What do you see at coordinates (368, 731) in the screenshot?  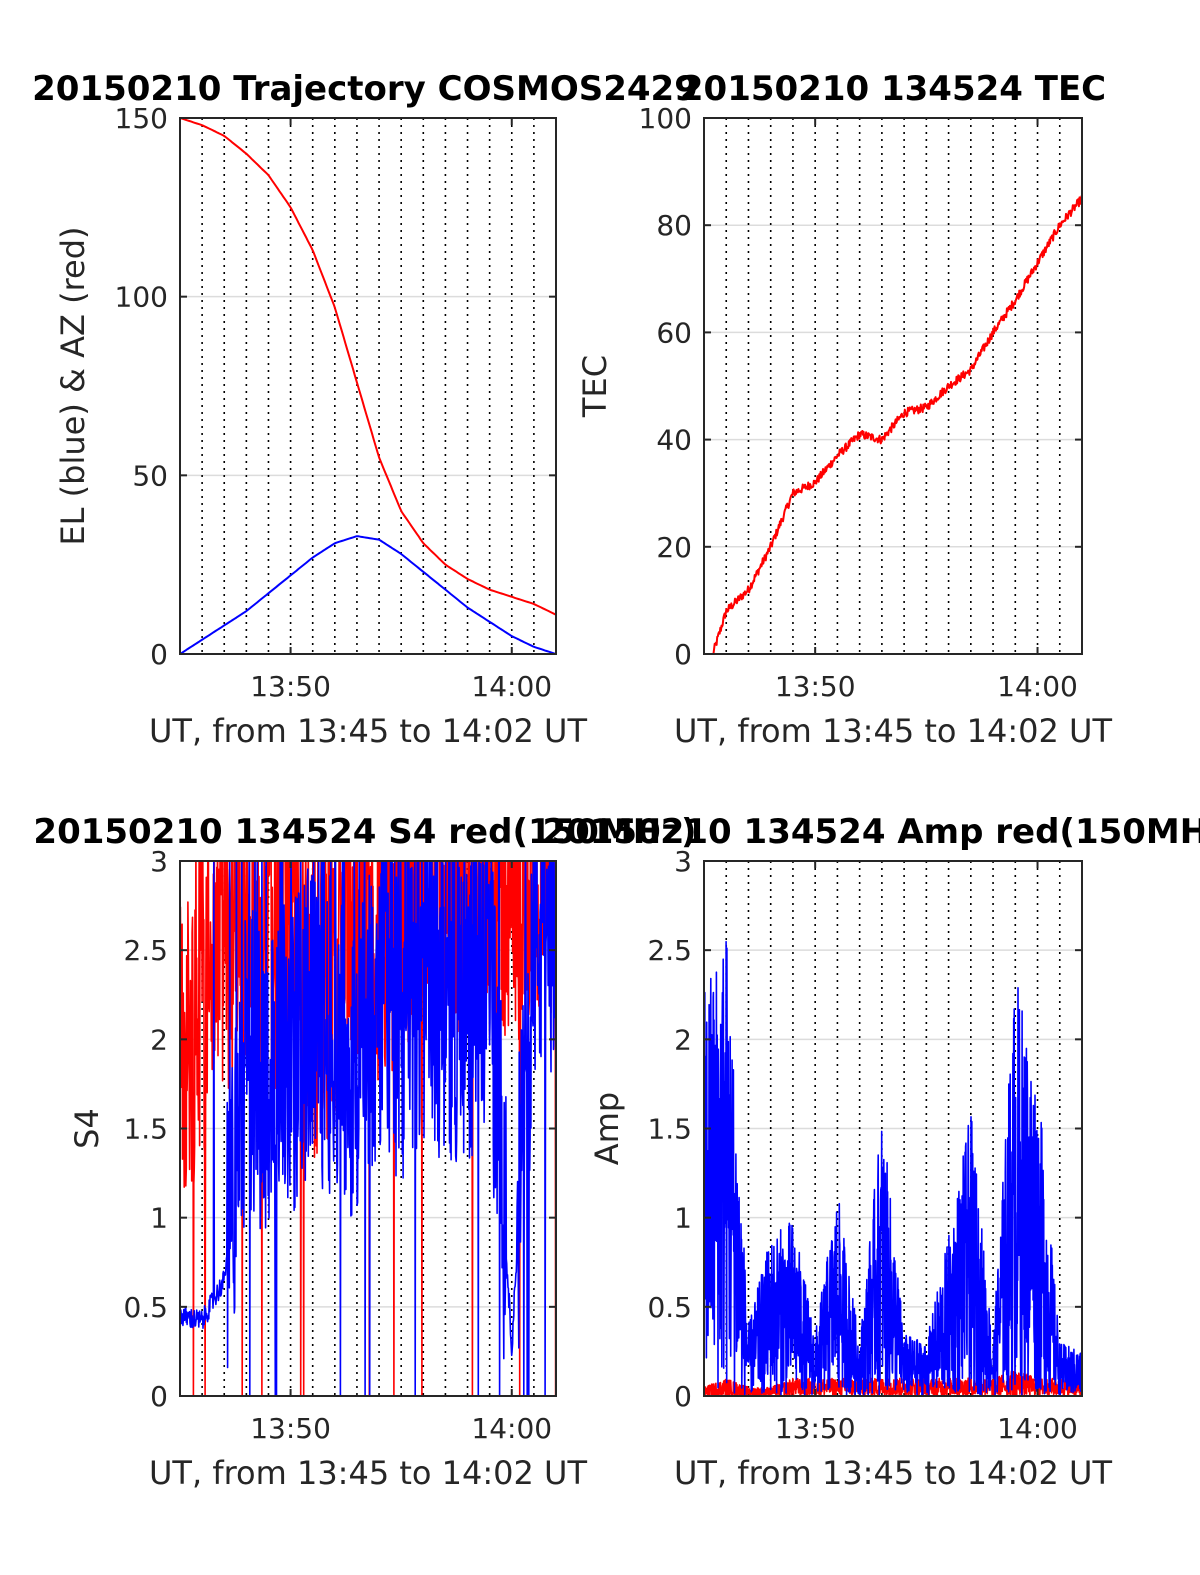 I see `trajectory-xlabel: UT, from 13:45 to 14:02 UT` at bounding box center [368, 731].